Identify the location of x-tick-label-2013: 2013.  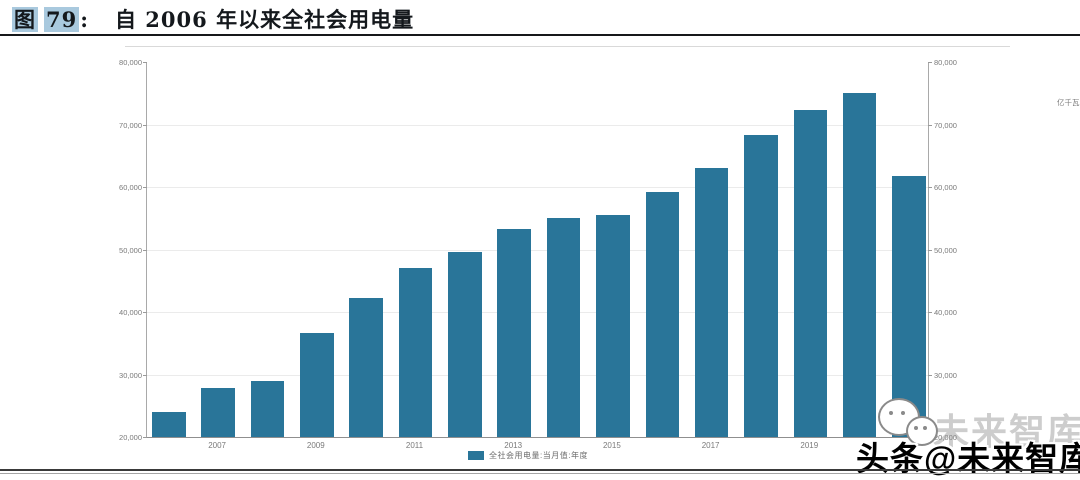
(513, 445).